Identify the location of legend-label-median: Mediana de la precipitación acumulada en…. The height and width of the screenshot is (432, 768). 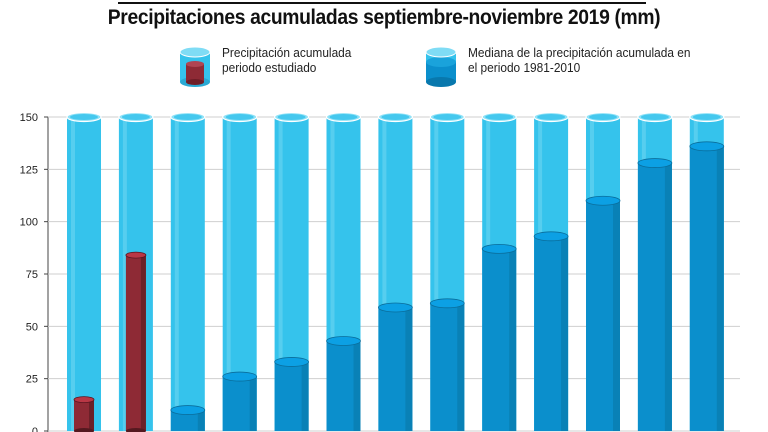
(579, 60).